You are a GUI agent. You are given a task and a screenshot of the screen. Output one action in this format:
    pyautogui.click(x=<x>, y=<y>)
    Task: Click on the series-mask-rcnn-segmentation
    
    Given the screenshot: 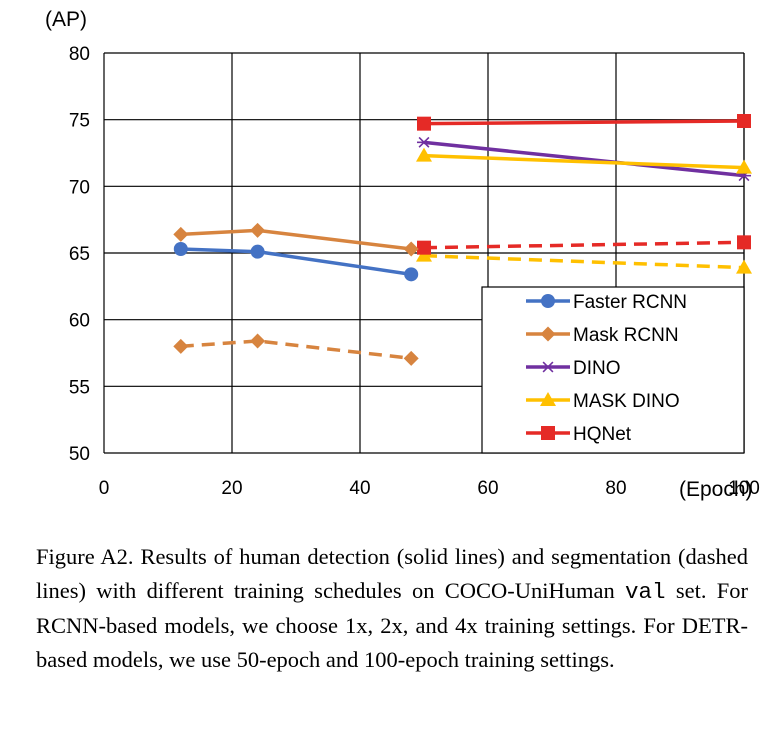 What is the action you would take?
    pyautogui.click(x=296, y=349)
    